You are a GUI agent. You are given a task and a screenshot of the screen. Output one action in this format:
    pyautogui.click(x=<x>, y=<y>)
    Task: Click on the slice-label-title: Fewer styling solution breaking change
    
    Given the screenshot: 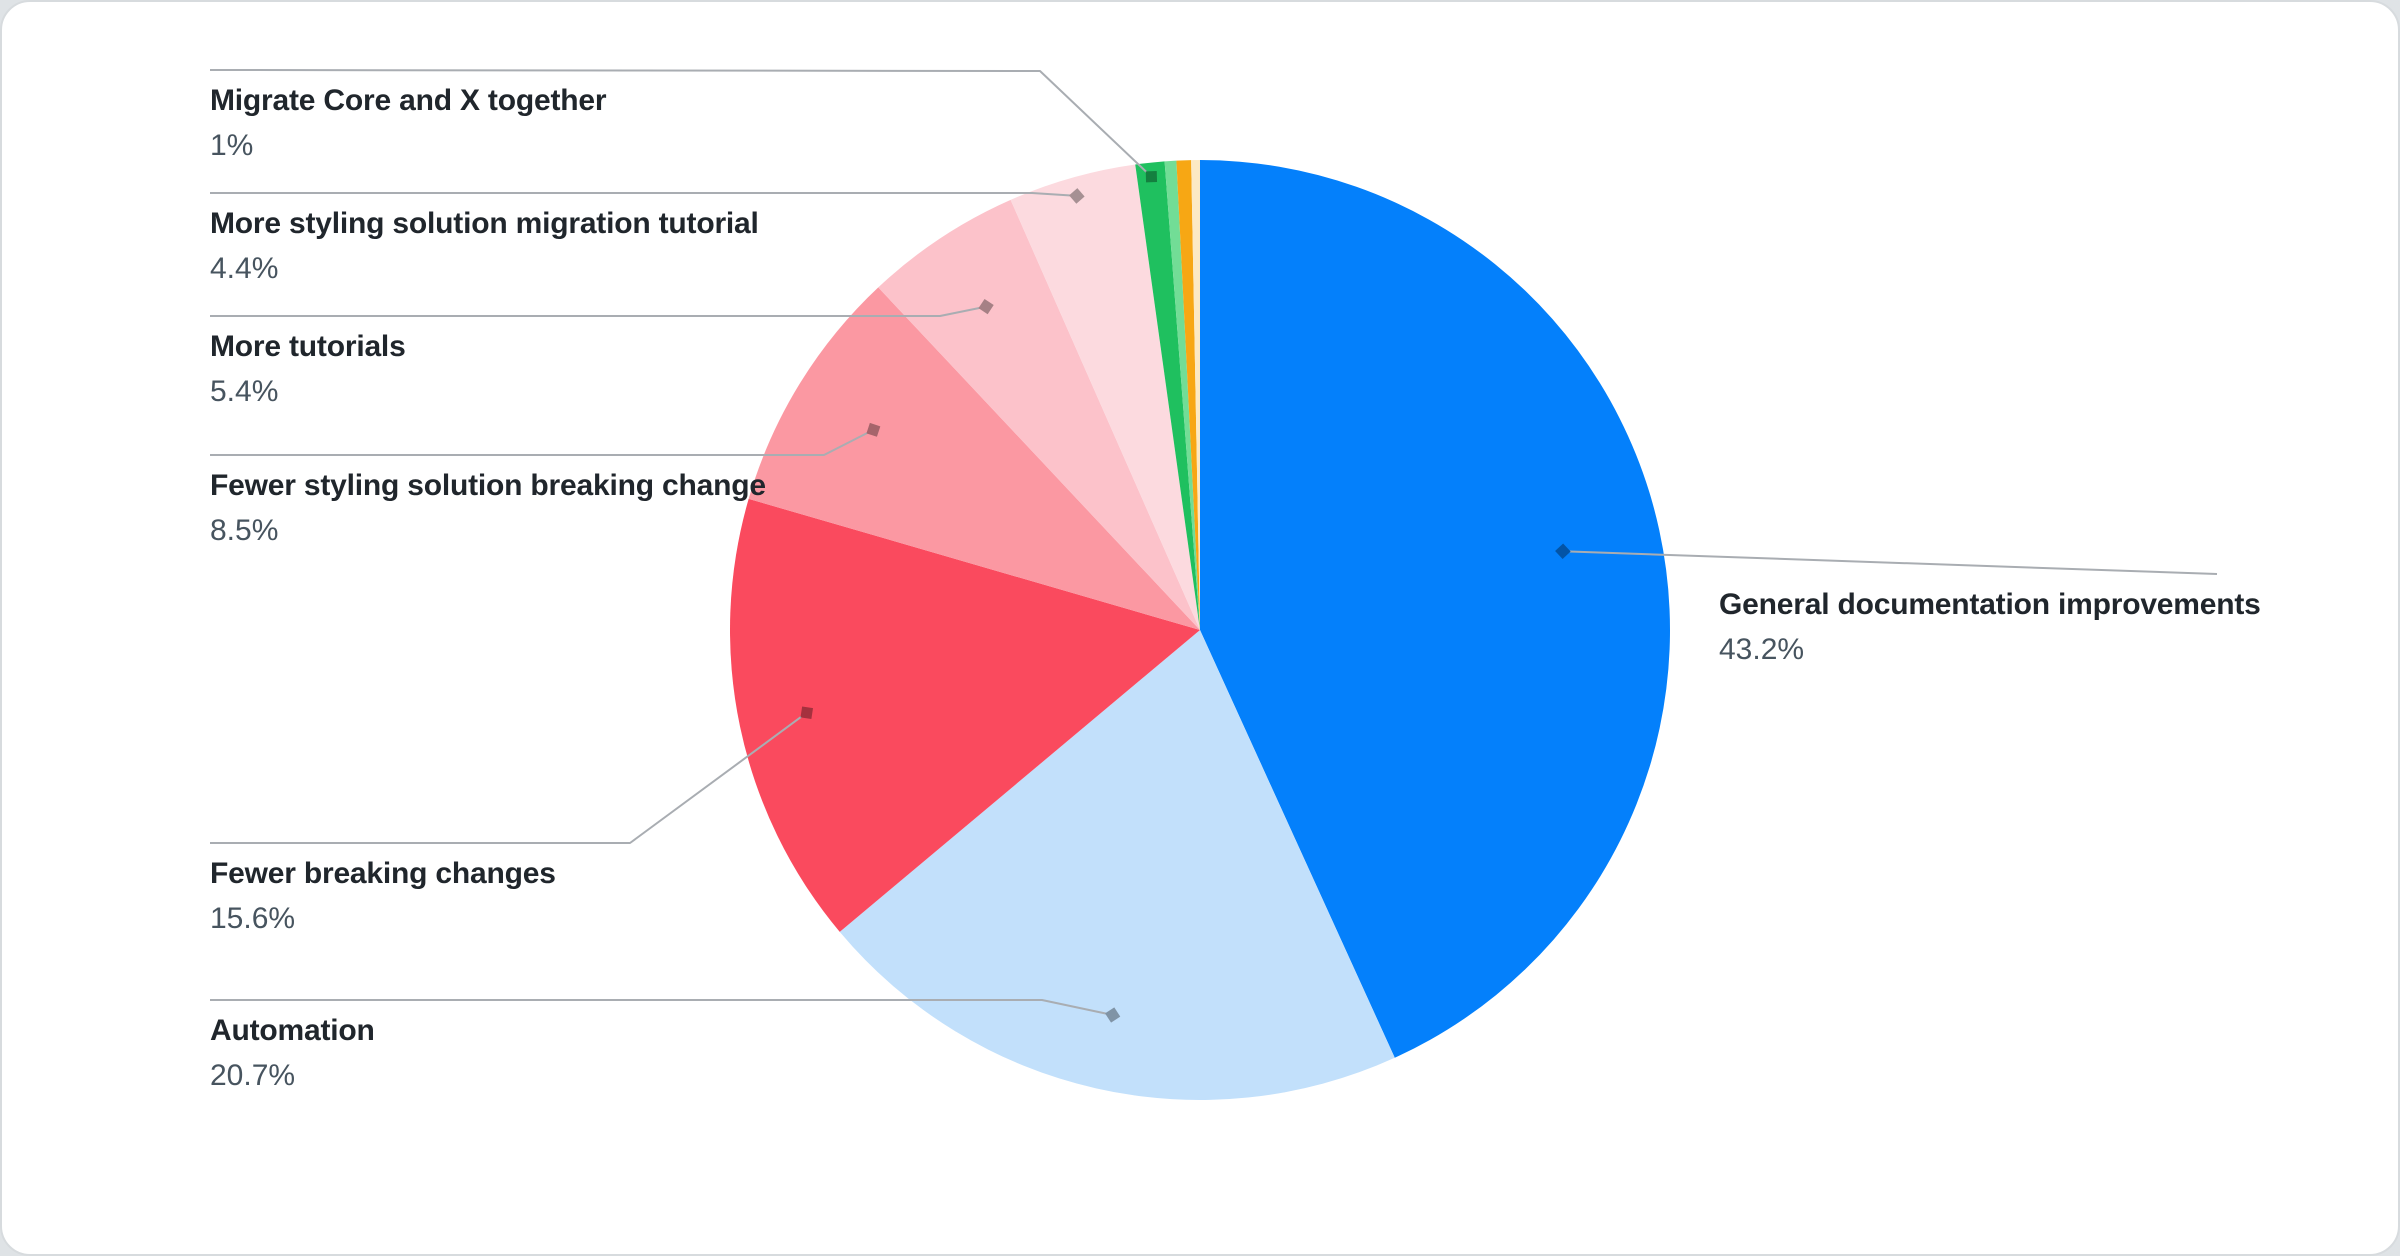 What is the action you would take?
    pyautogui.click(x=488, y=485)
    